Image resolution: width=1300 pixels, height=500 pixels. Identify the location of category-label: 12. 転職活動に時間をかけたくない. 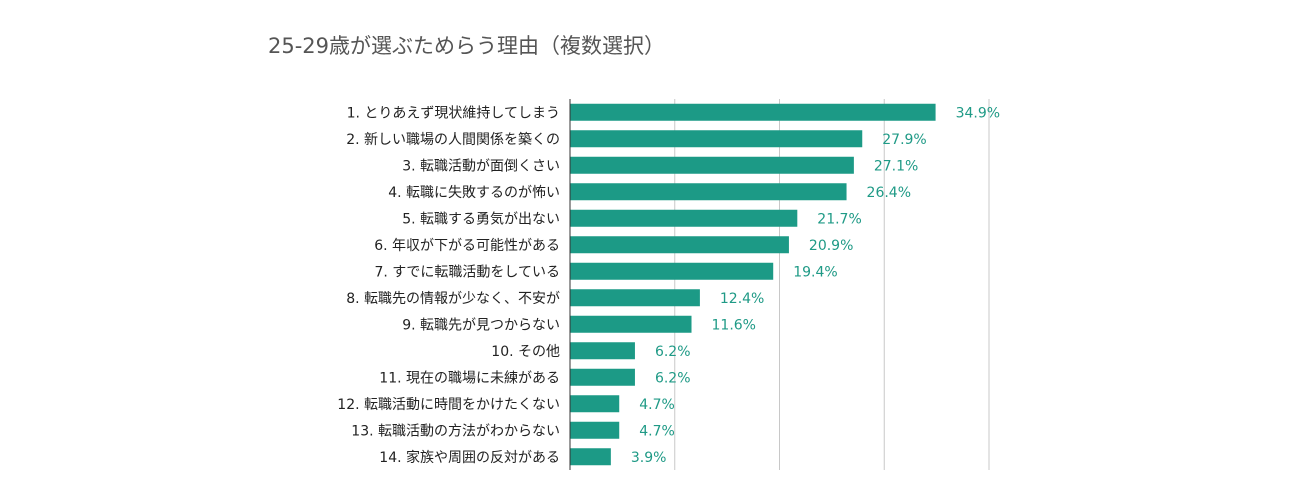
(448, 405).